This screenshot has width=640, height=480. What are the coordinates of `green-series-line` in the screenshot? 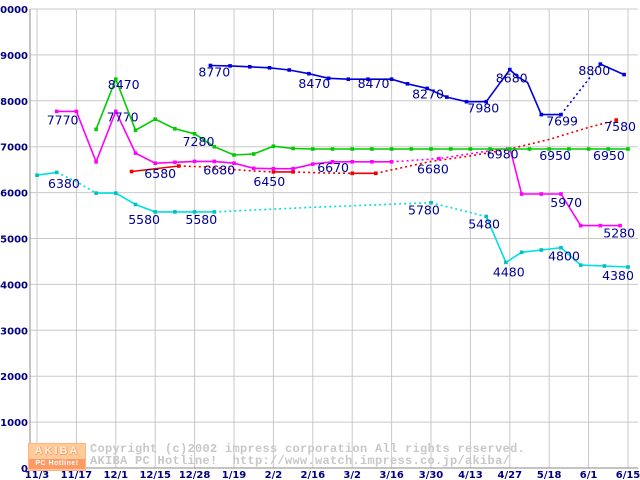 It's located at (361, 116).